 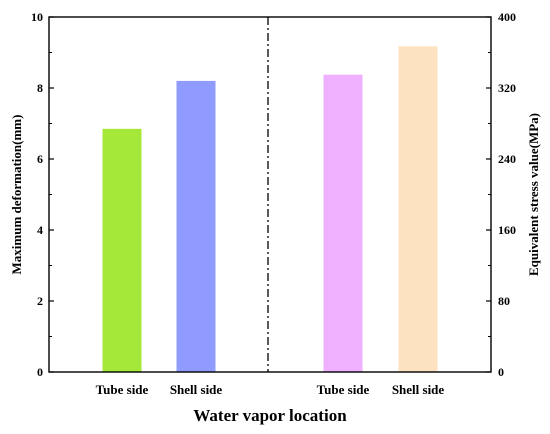 I want to click on left-tick-label: 4, so click(x=40, y=230).